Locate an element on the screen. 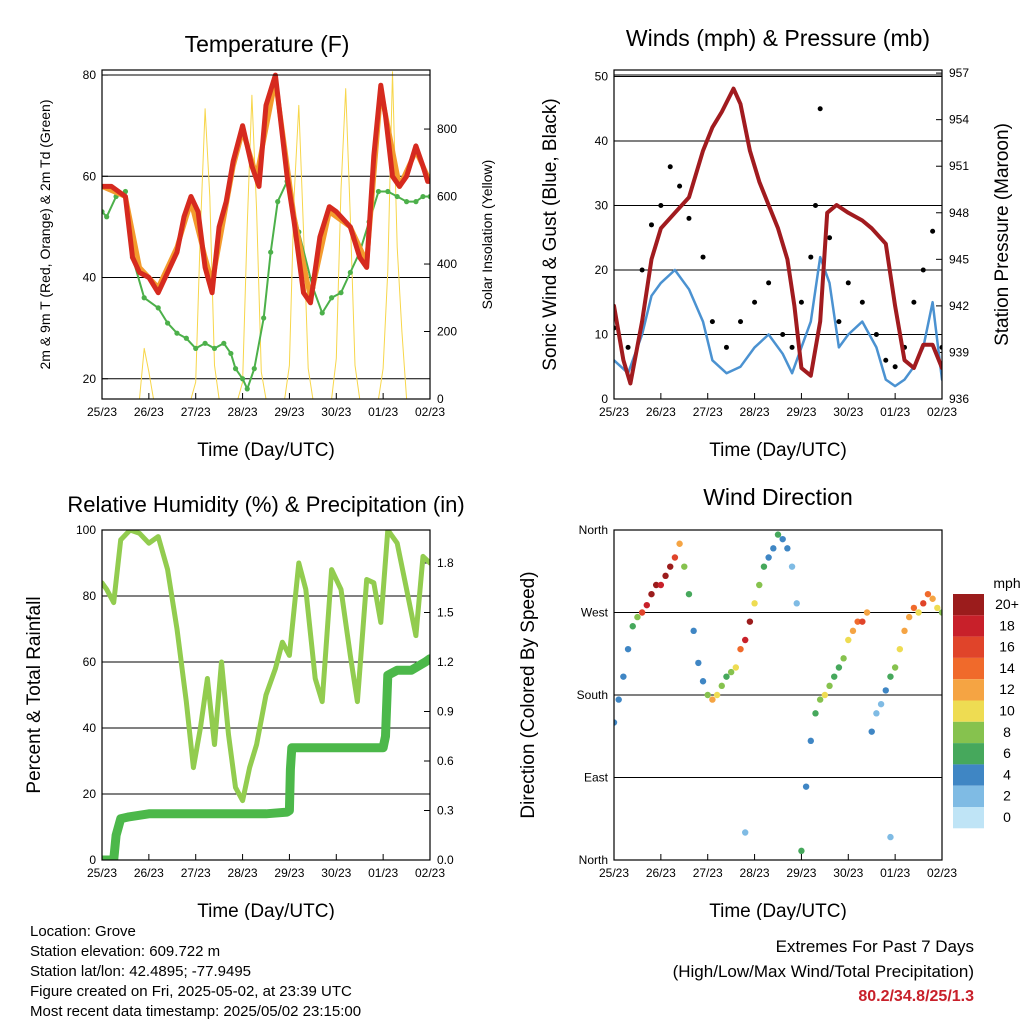  latlon-text: Station lat/lon: 42.4895; -77.9495 is located at coordinates (141, 971).